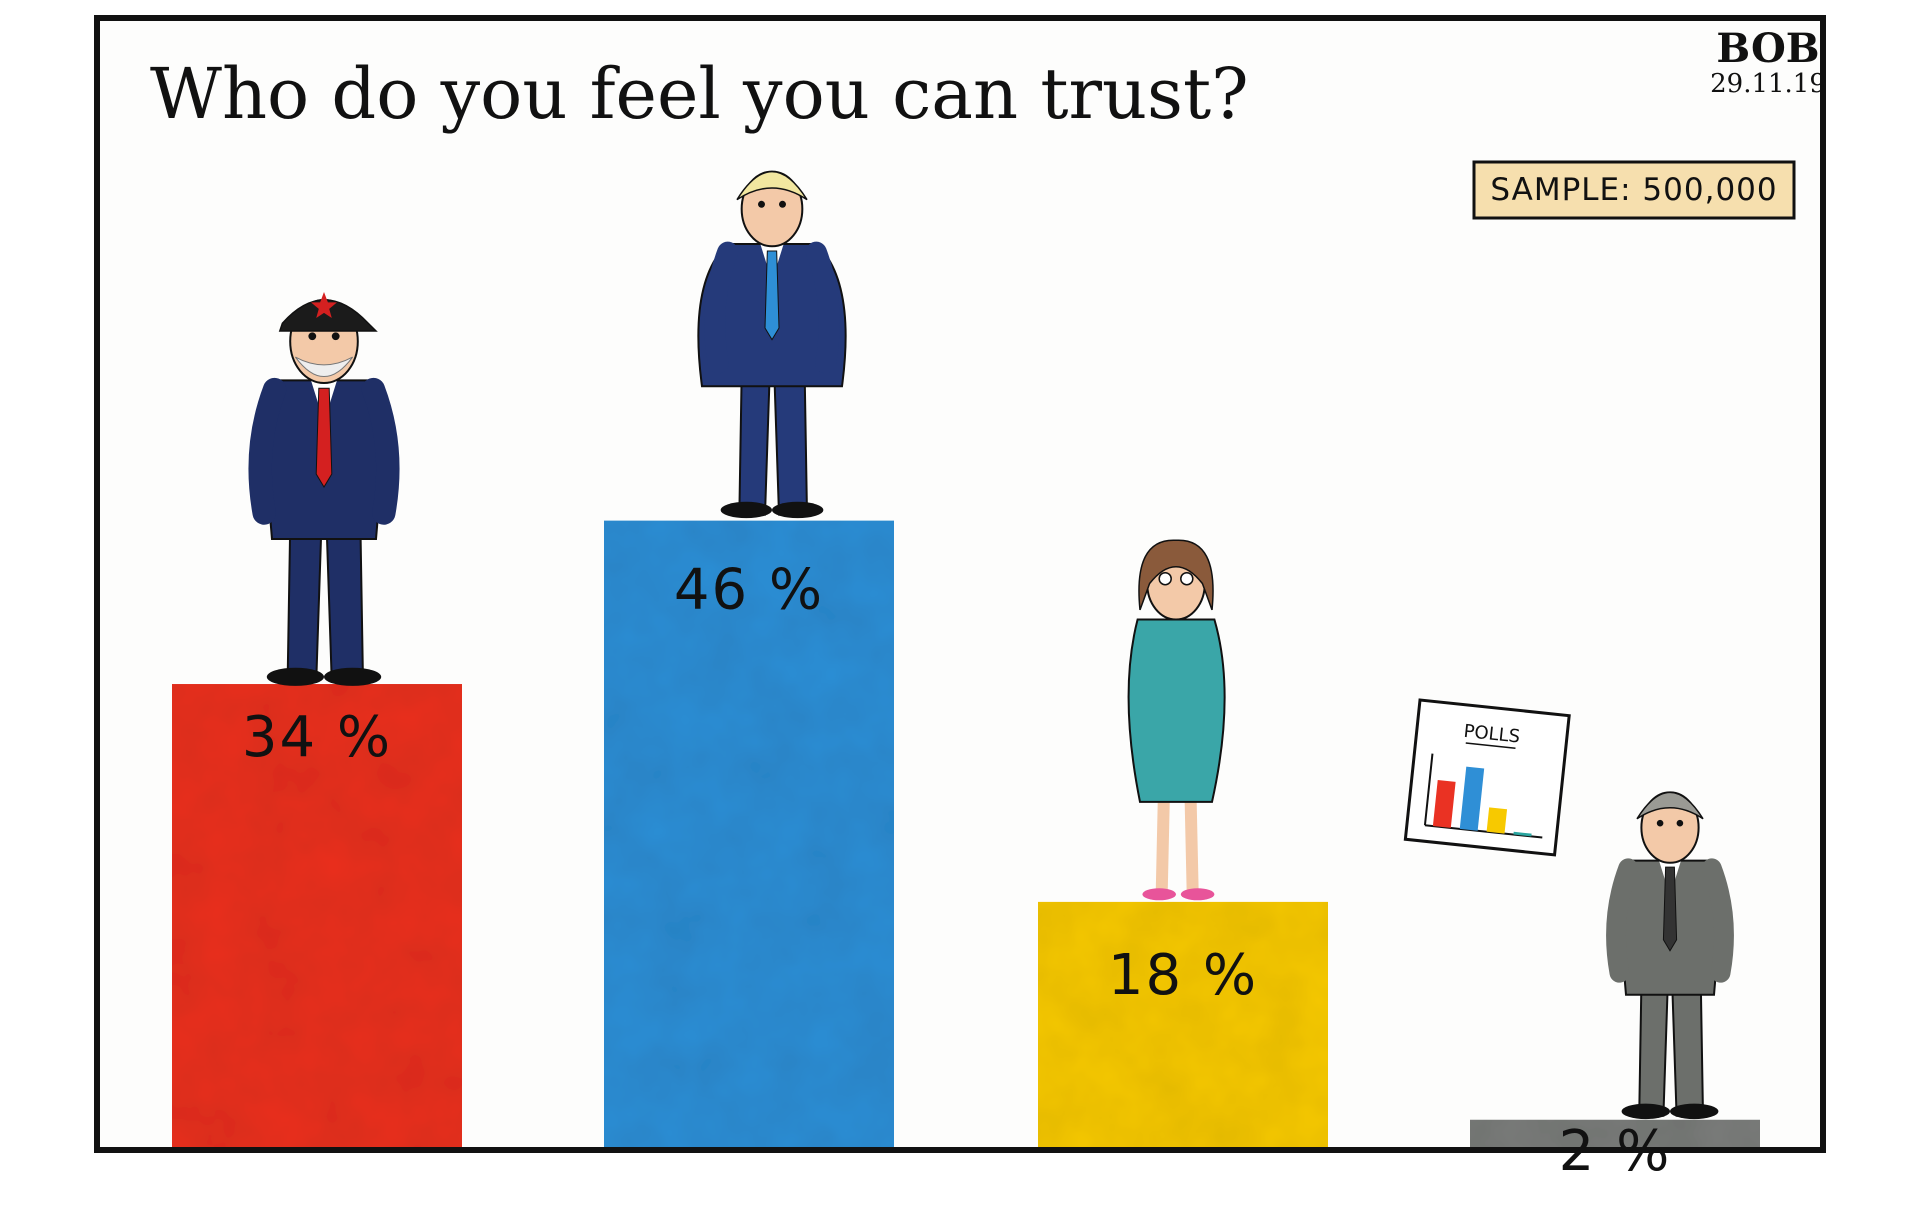 The image size is (1920, 1205). What do you see at coordinates (1487, 777) in the screenshot?
I see `polls-sign: POLLS` at bounding box center [1487, 777].